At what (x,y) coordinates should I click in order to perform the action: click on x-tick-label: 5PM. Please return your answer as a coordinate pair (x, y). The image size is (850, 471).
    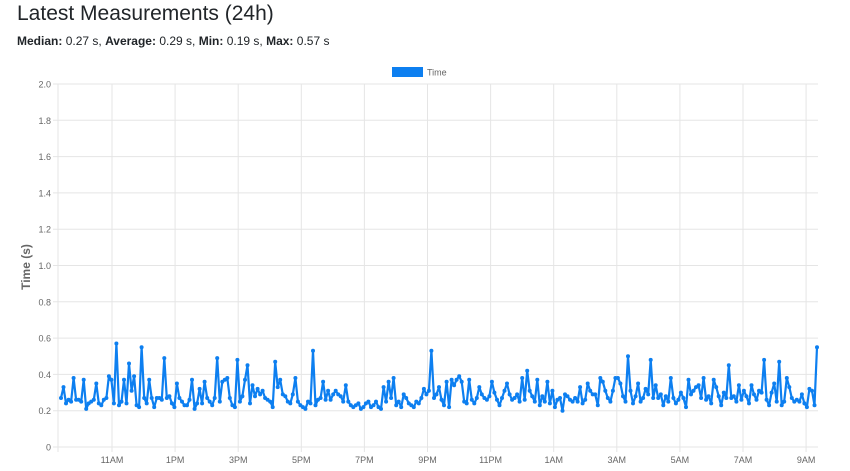
    Looking at the image, I should click on (301, 460).